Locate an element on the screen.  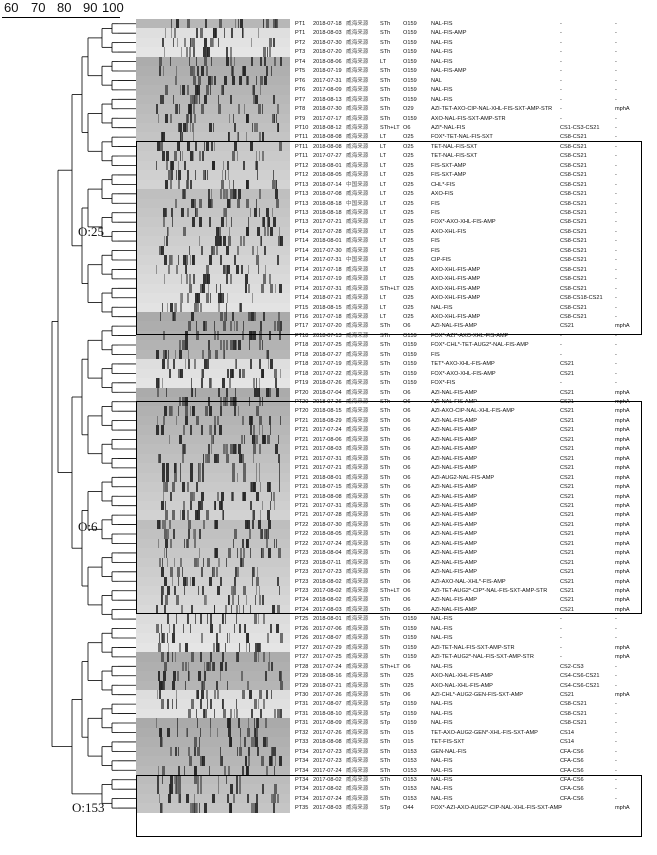
profile-type: PT27 is located at coordinates (302, 657).